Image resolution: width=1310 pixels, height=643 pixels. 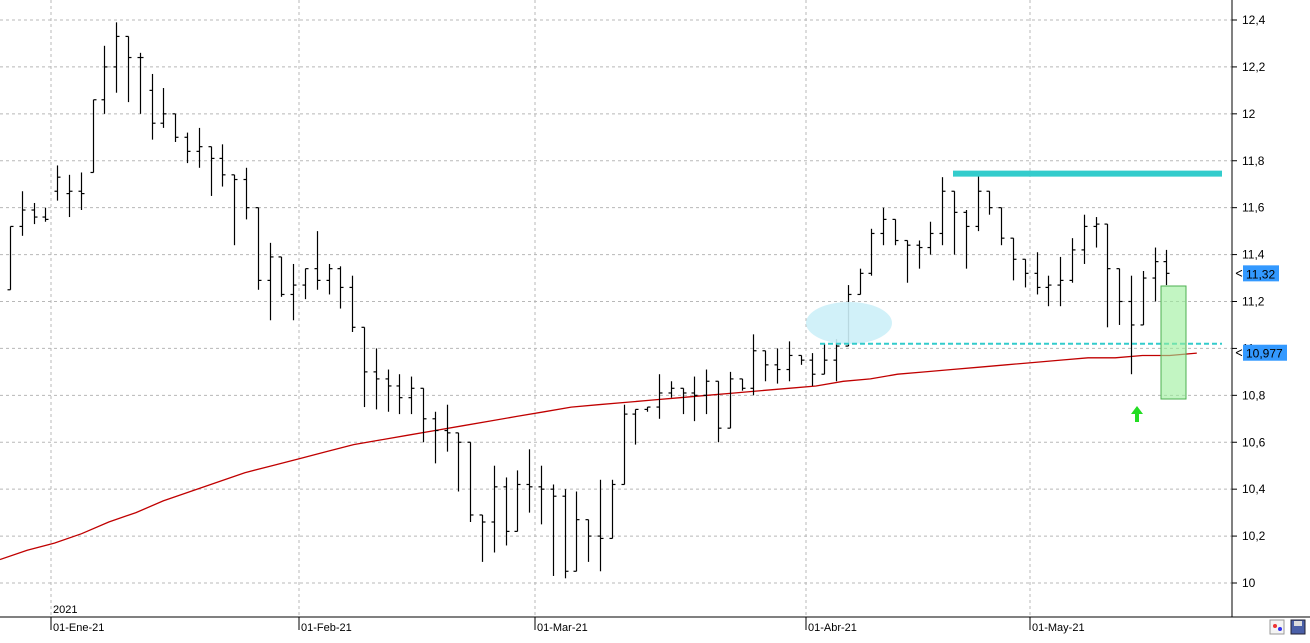 What do you see at coordinates (1239, 273) in the screenshot?
I see `last-price-pointer` at bounding box center [1239, 273].